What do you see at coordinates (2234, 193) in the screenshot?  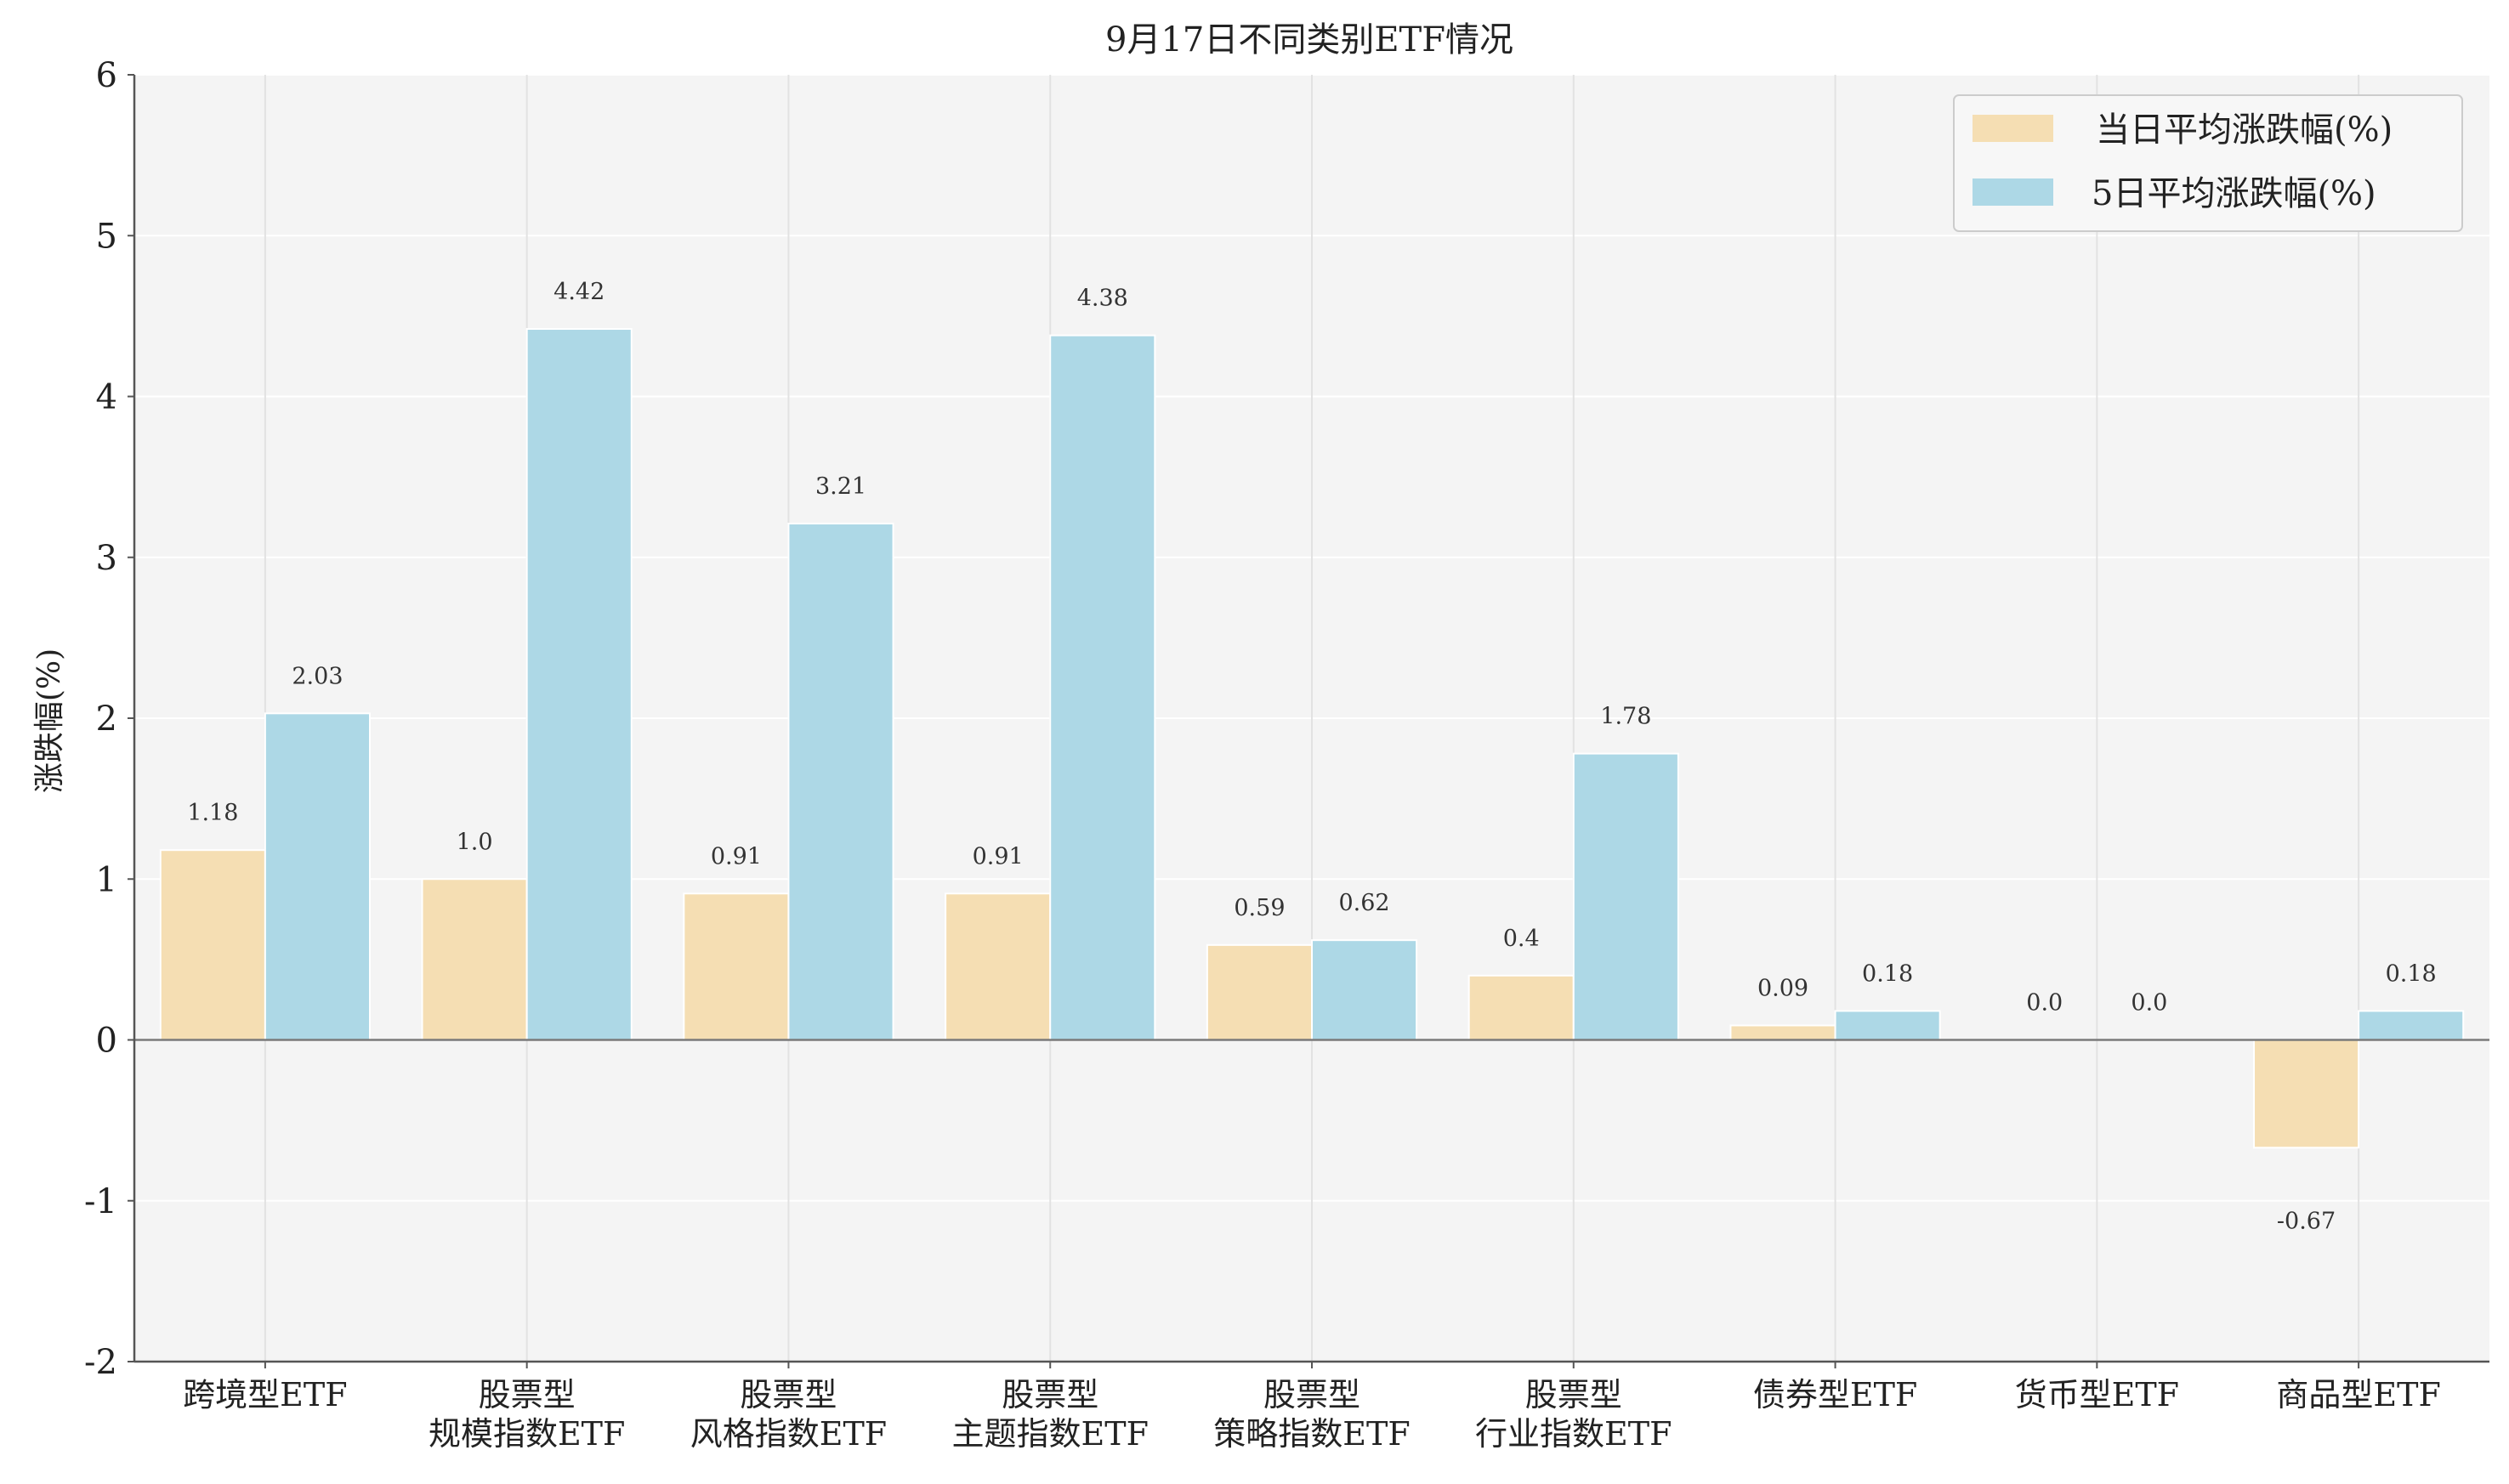 I see `legend-label-5day: 5日平均涨跌幅(%)` at bounding box center [2234, 193].